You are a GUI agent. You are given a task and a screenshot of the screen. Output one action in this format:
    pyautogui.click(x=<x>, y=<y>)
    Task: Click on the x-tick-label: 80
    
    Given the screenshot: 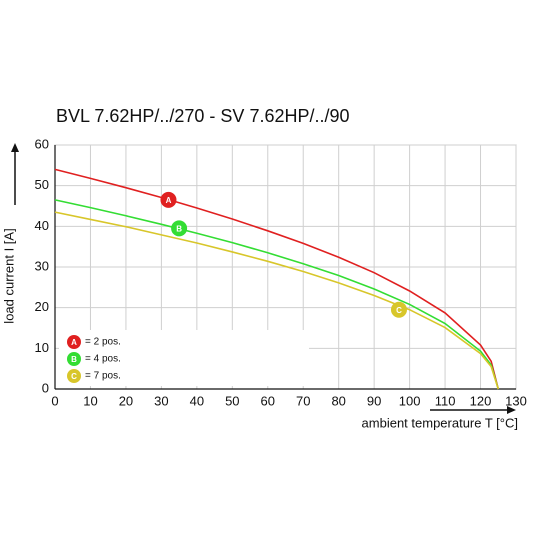 What is the action you would take?
    pyautogui.click(x=338, y=400)
    